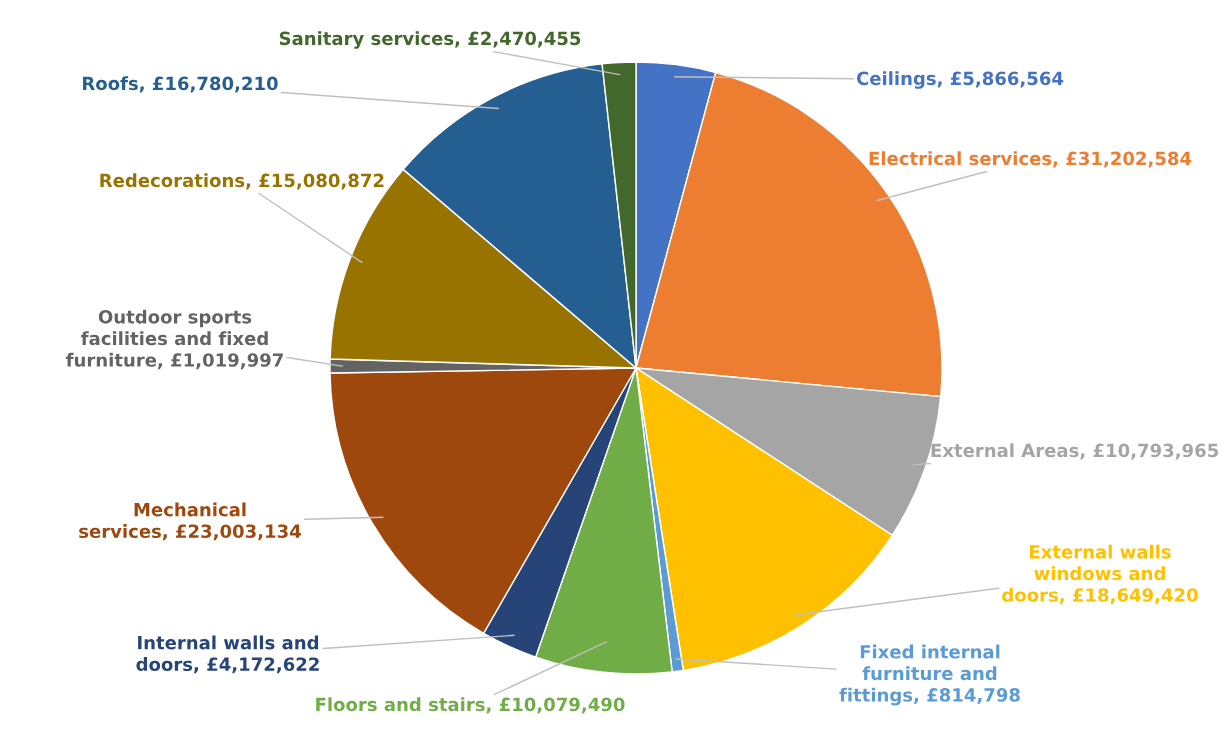 The height and width of the screenshot is (737, 1231). Describe the element at coordinates (1100, 574) in the screenshot. I see `slice-label: External walls windows and doors, £18,649,420` at that location.